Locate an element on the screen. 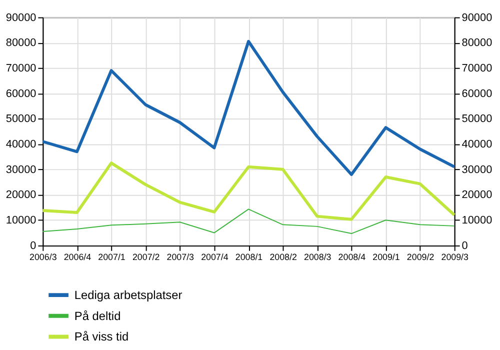 This screenshot has height=350, width=500. y-tick-label: 50000 is located at coordinates (21, 119).